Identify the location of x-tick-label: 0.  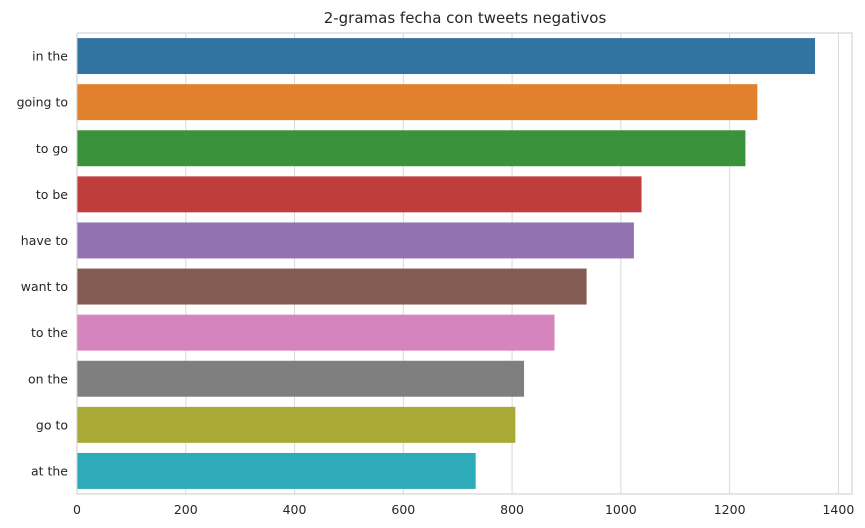
(77, 509).